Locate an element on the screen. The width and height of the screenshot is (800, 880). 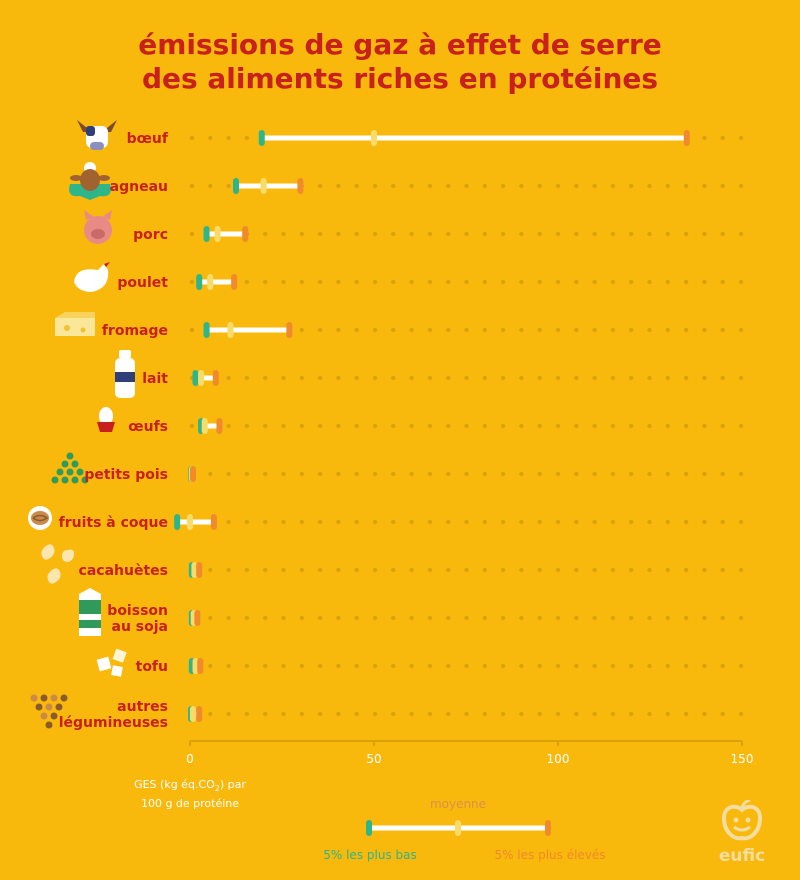
category-label: lait is located at coordinates (155, 379).